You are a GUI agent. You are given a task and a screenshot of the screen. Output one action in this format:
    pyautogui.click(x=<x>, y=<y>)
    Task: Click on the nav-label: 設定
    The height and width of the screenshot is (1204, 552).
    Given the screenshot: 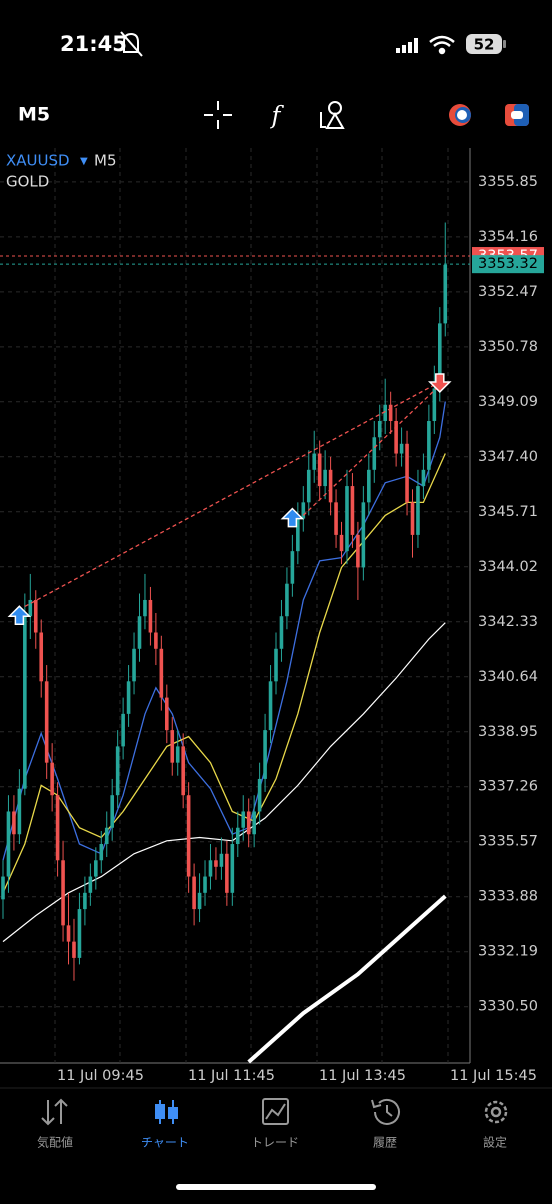 What is the action you would take?
    pyautogui.click(x=495, y=1142)
    